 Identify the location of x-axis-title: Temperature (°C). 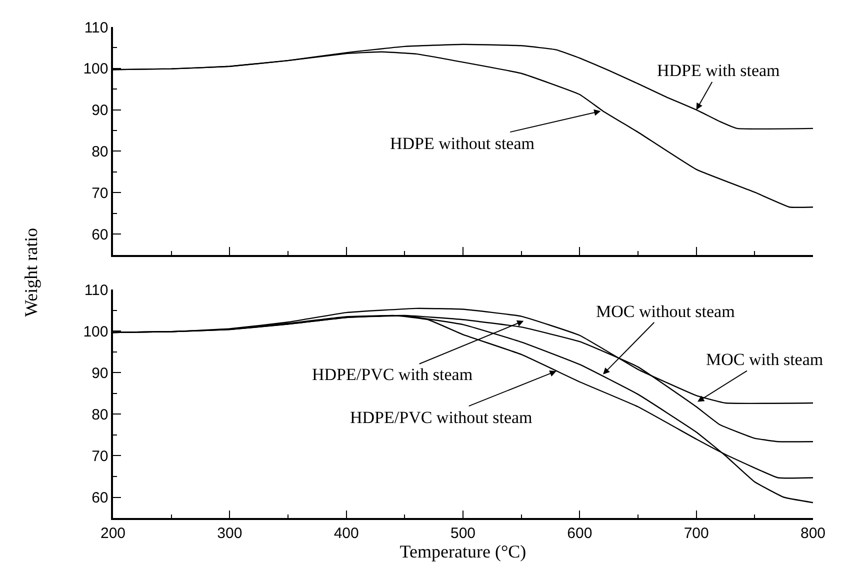
(463, 552).